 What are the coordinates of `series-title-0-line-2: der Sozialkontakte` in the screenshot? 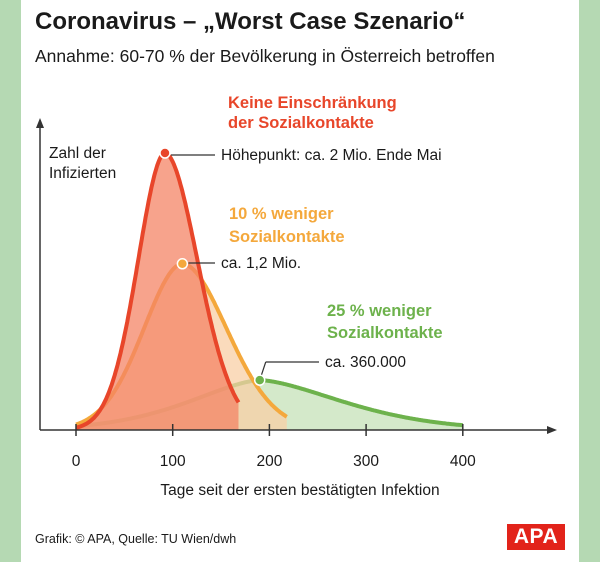 It's located at (301, 123).